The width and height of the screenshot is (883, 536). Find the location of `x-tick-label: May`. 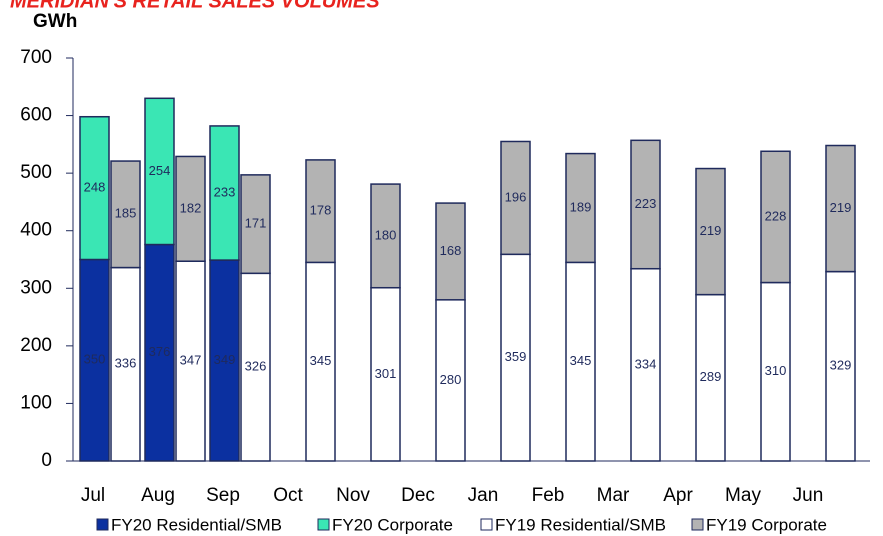

x-tick-label: May is located at coordinates (743, 495).